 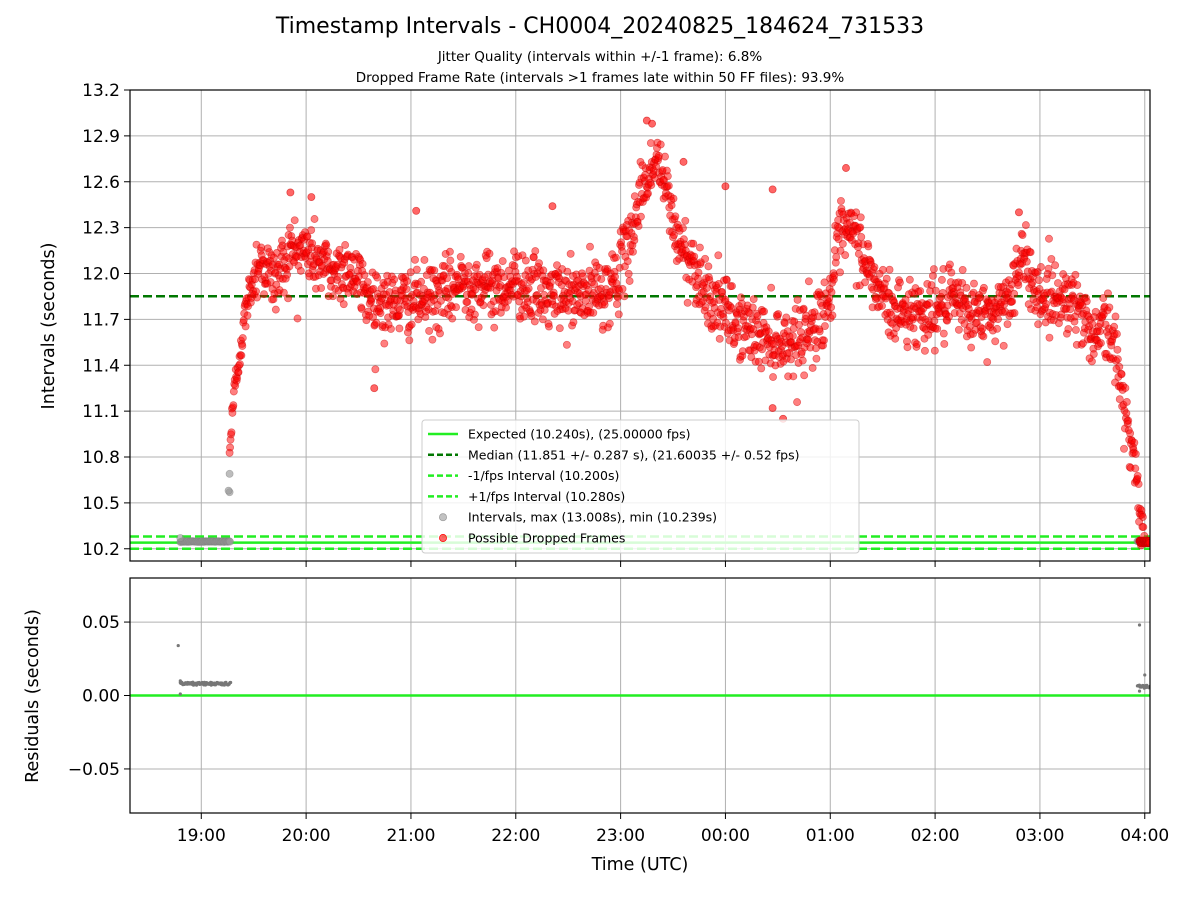 I want to click on legend-swatch-dot, so click(x=443, y=538).